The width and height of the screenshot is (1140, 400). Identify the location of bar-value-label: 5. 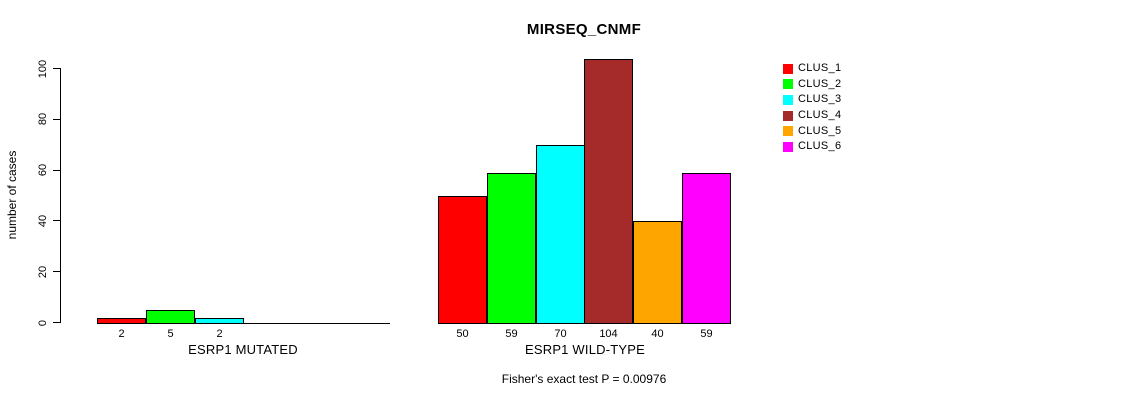
(170, 334).